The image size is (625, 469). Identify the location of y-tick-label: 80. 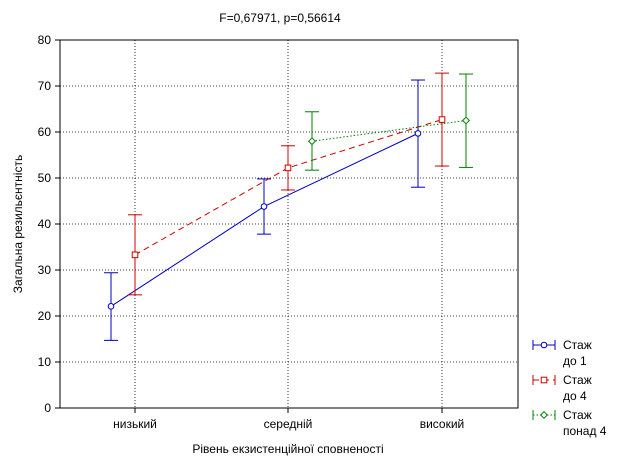
(45, 40).